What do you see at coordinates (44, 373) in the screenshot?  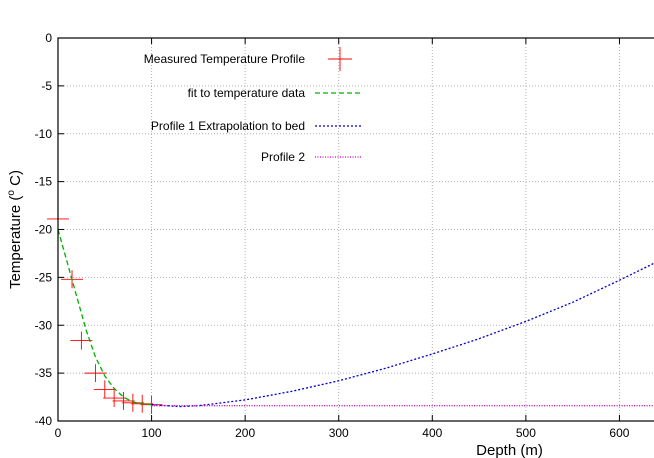 I see `y-tick-label: -35` at bounding box center [44, 373].